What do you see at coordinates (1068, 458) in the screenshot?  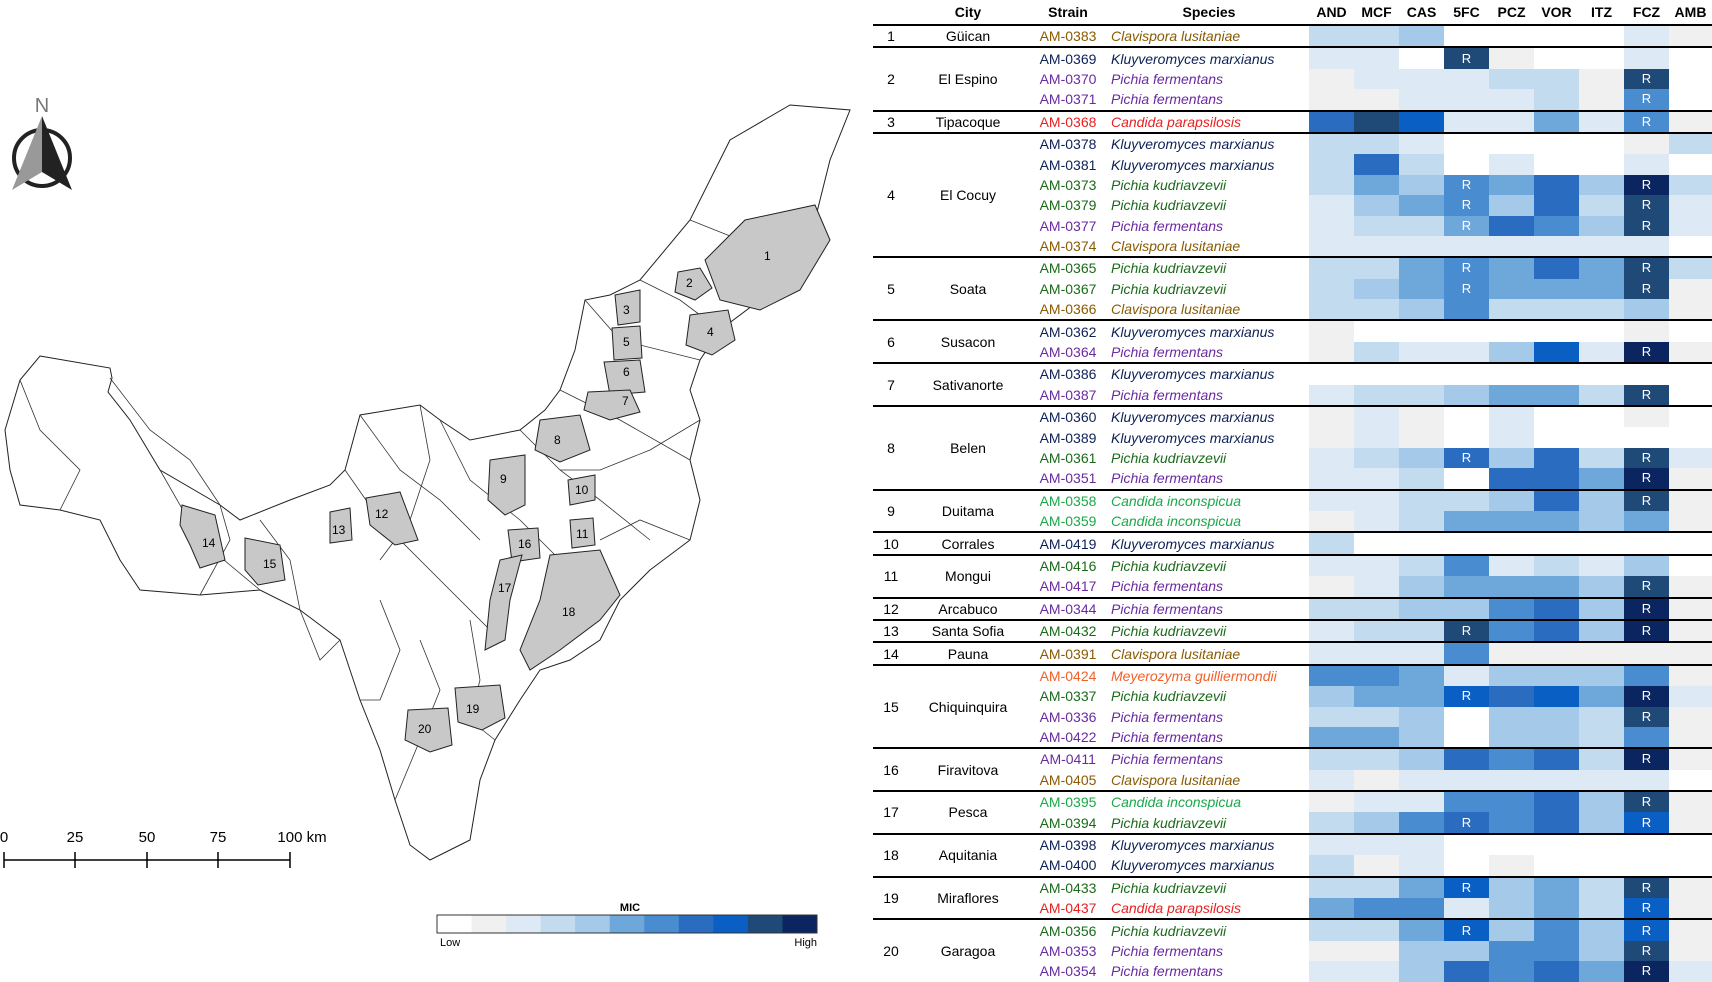 I see `strain-id: AM-0361` at bounding box center [1068, 458].